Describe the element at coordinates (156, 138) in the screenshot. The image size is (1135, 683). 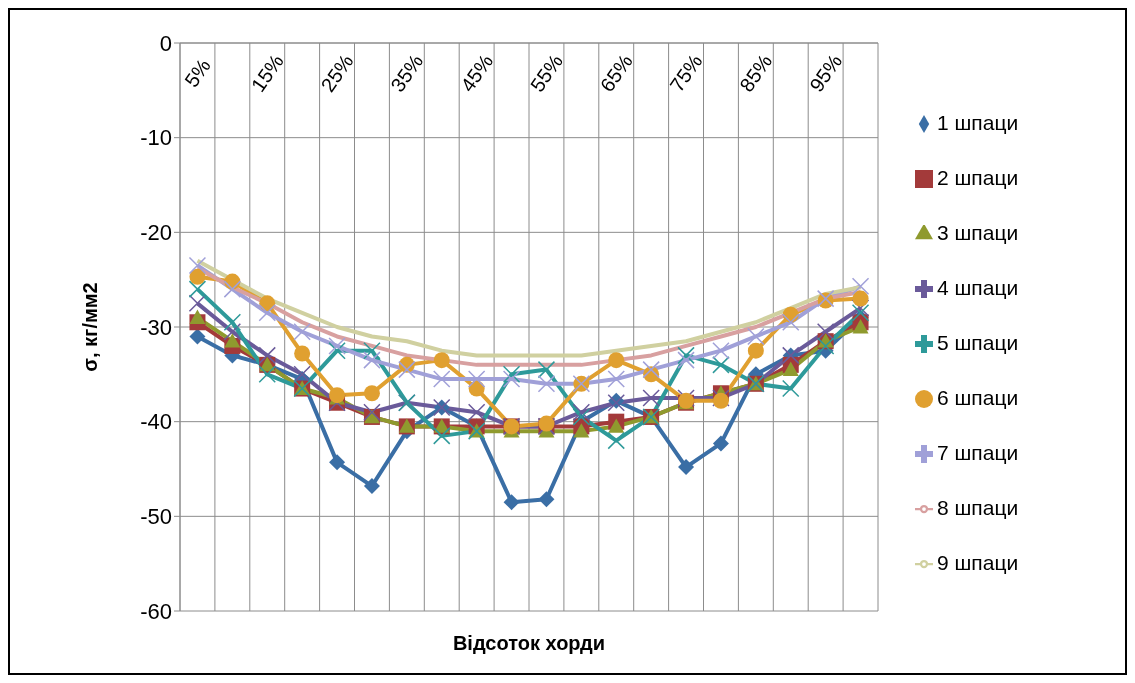
I see `y-tick-label: -10` at that location.